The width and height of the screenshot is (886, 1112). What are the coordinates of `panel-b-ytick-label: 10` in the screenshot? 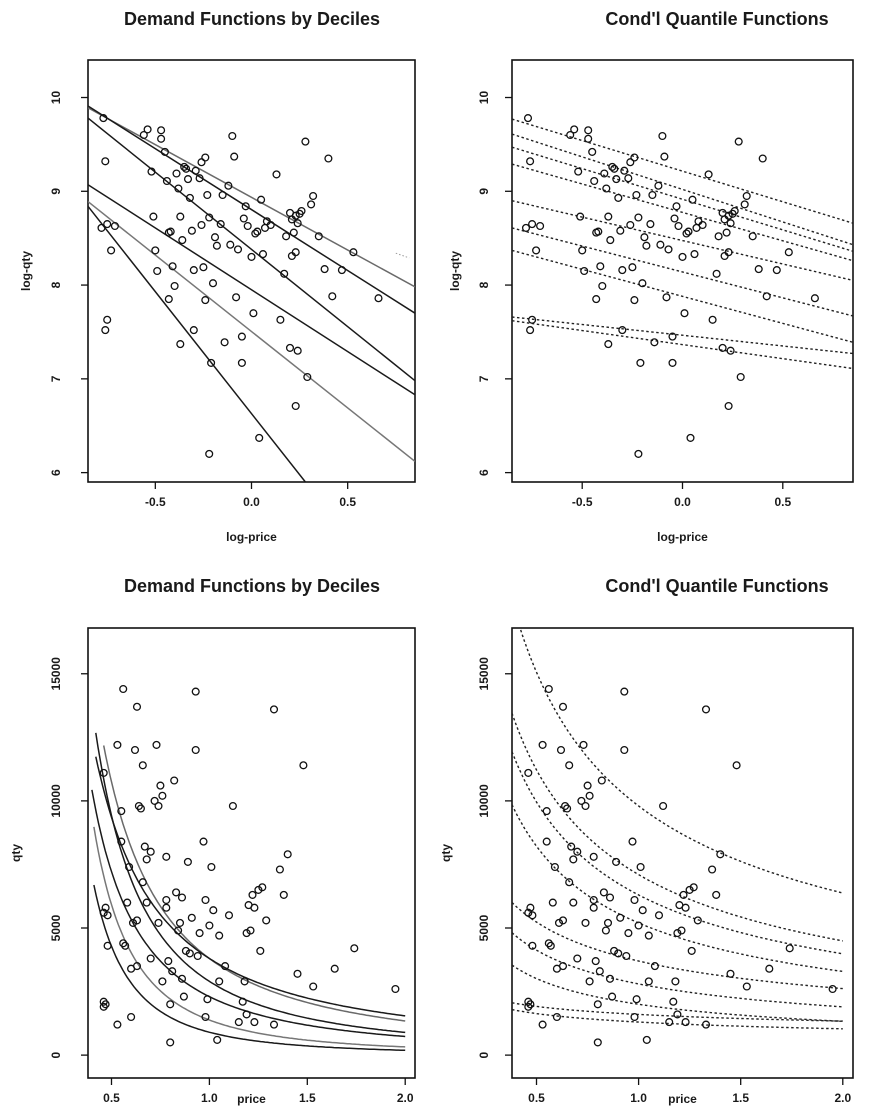 It's located at (484, 98).